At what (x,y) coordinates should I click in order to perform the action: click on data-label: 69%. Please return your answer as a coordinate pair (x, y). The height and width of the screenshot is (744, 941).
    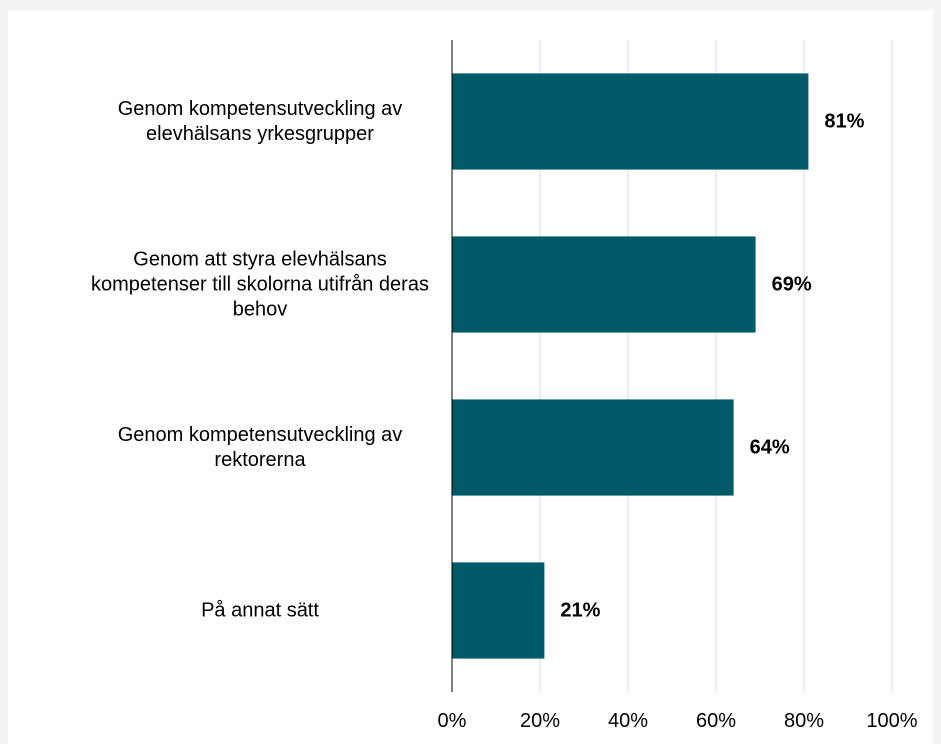
    Looking at the image, I should click on (791, 284).